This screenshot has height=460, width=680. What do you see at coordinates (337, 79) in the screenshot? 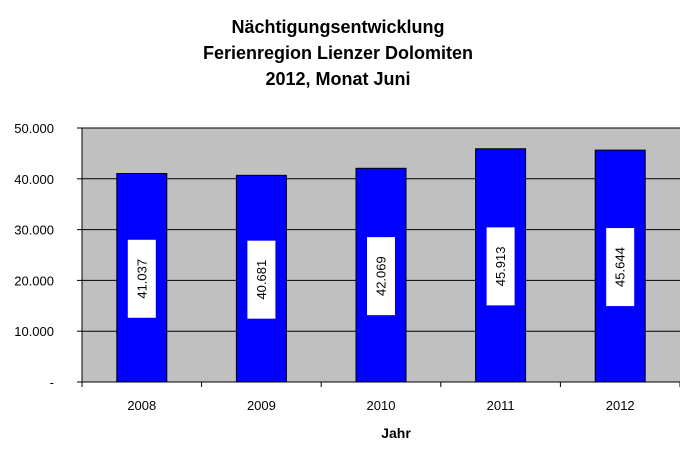
I see `chart-title-line-3: 2012, Monat Juni` at bounding box center [337, 79].